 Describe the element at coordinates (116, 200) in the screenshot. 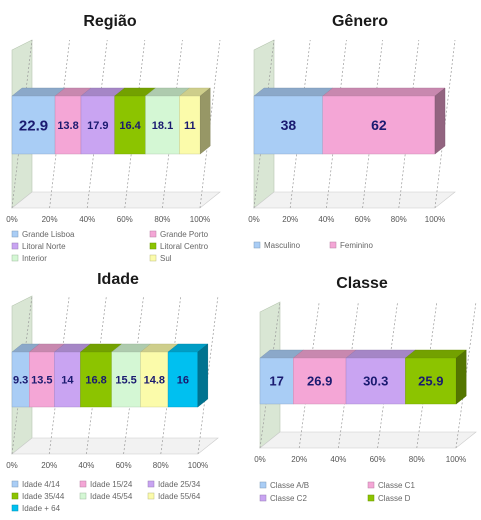

I see `chart-regiao-floor` at that location.